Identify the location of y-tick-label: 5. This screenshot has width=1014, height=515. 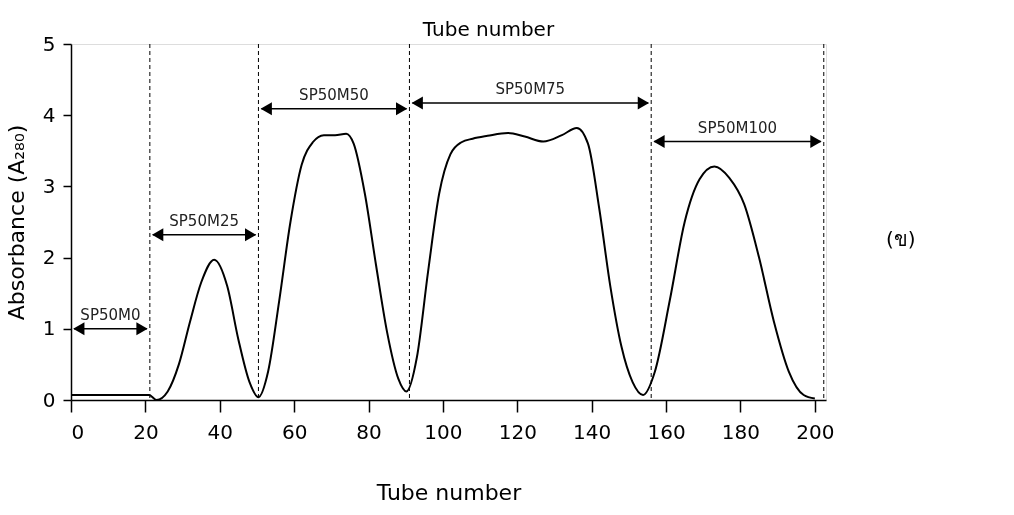
(49, 43).